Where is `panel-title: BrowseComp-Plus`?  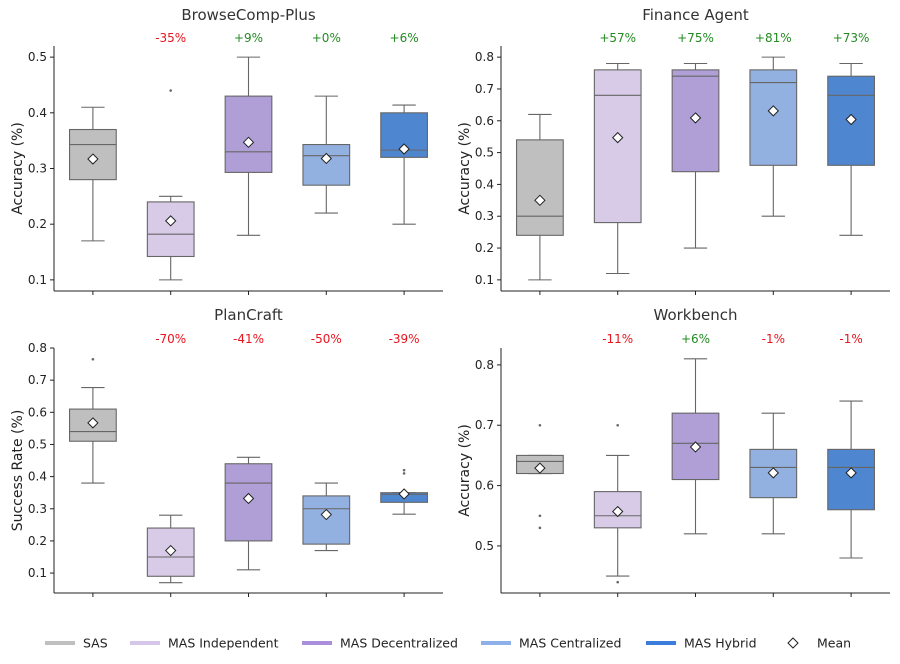
panel-title: BrowseComp-Plus is located at coordinates (248, 15).